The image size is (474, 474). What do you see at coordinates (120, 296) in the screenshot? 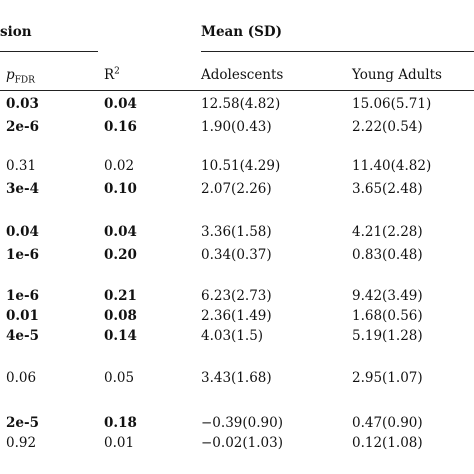
I see `r2-cell: 0.21` at bounding box center [120, 296].